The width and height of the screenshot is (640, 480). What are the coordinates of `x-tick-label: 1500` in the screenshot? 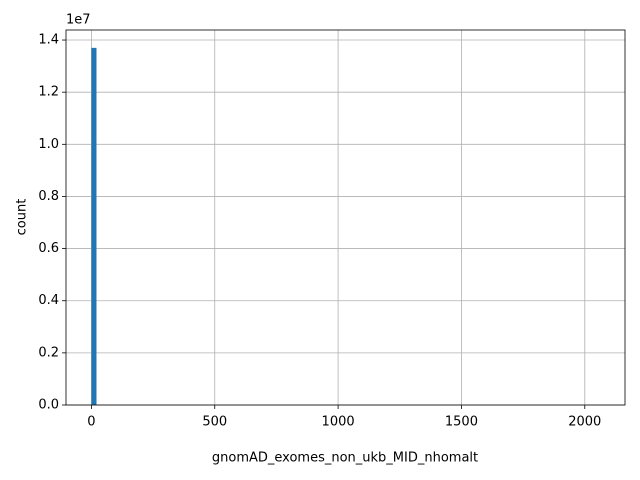 It's located at (461, 422).